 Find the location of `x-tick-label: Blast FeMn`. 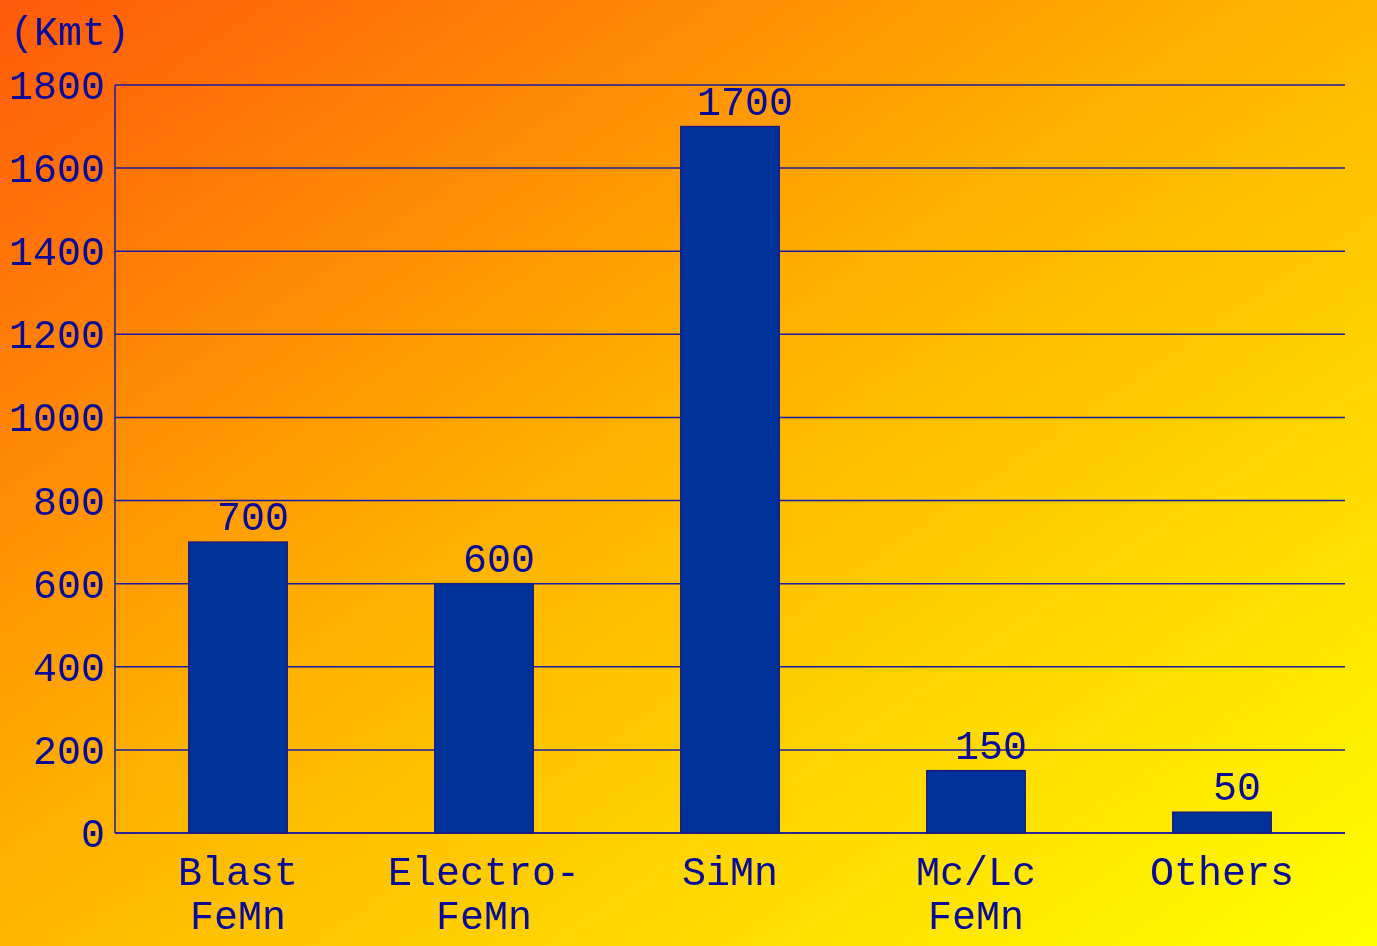

x-tick-label: Blast FeMn is located at coordinates (238, 896).